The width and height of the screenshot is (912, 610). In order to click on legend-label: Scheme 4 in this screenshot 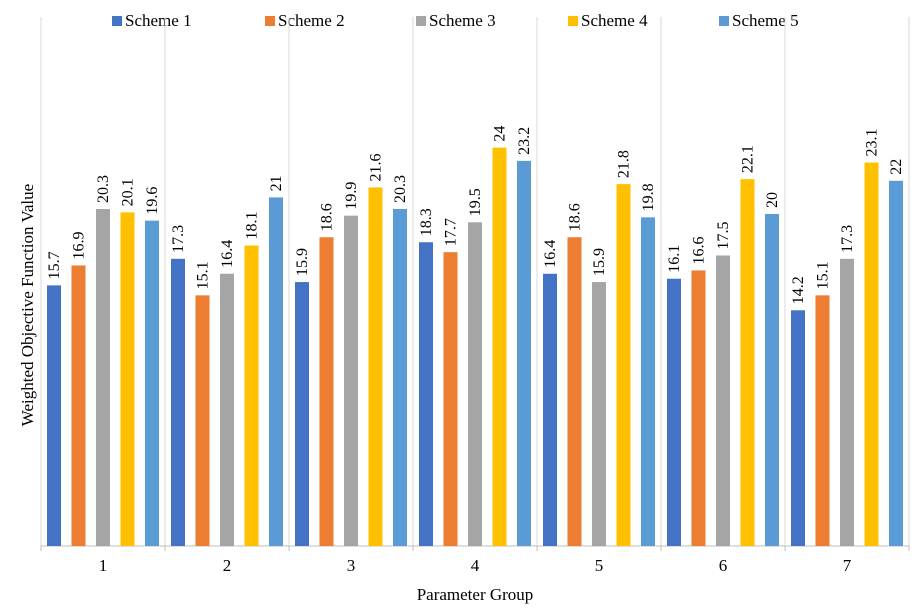, I will do `click(614, 20)`.